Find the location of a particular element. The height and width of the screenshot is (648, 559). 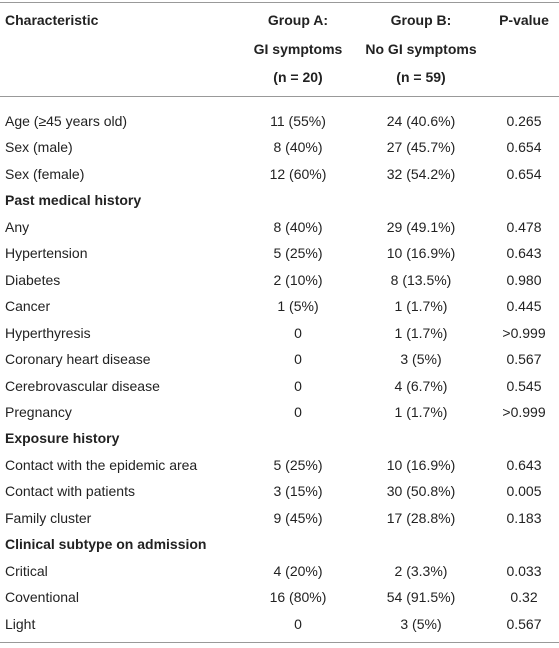

header-cell: GI symptoms is located at coordinates (298, 48).